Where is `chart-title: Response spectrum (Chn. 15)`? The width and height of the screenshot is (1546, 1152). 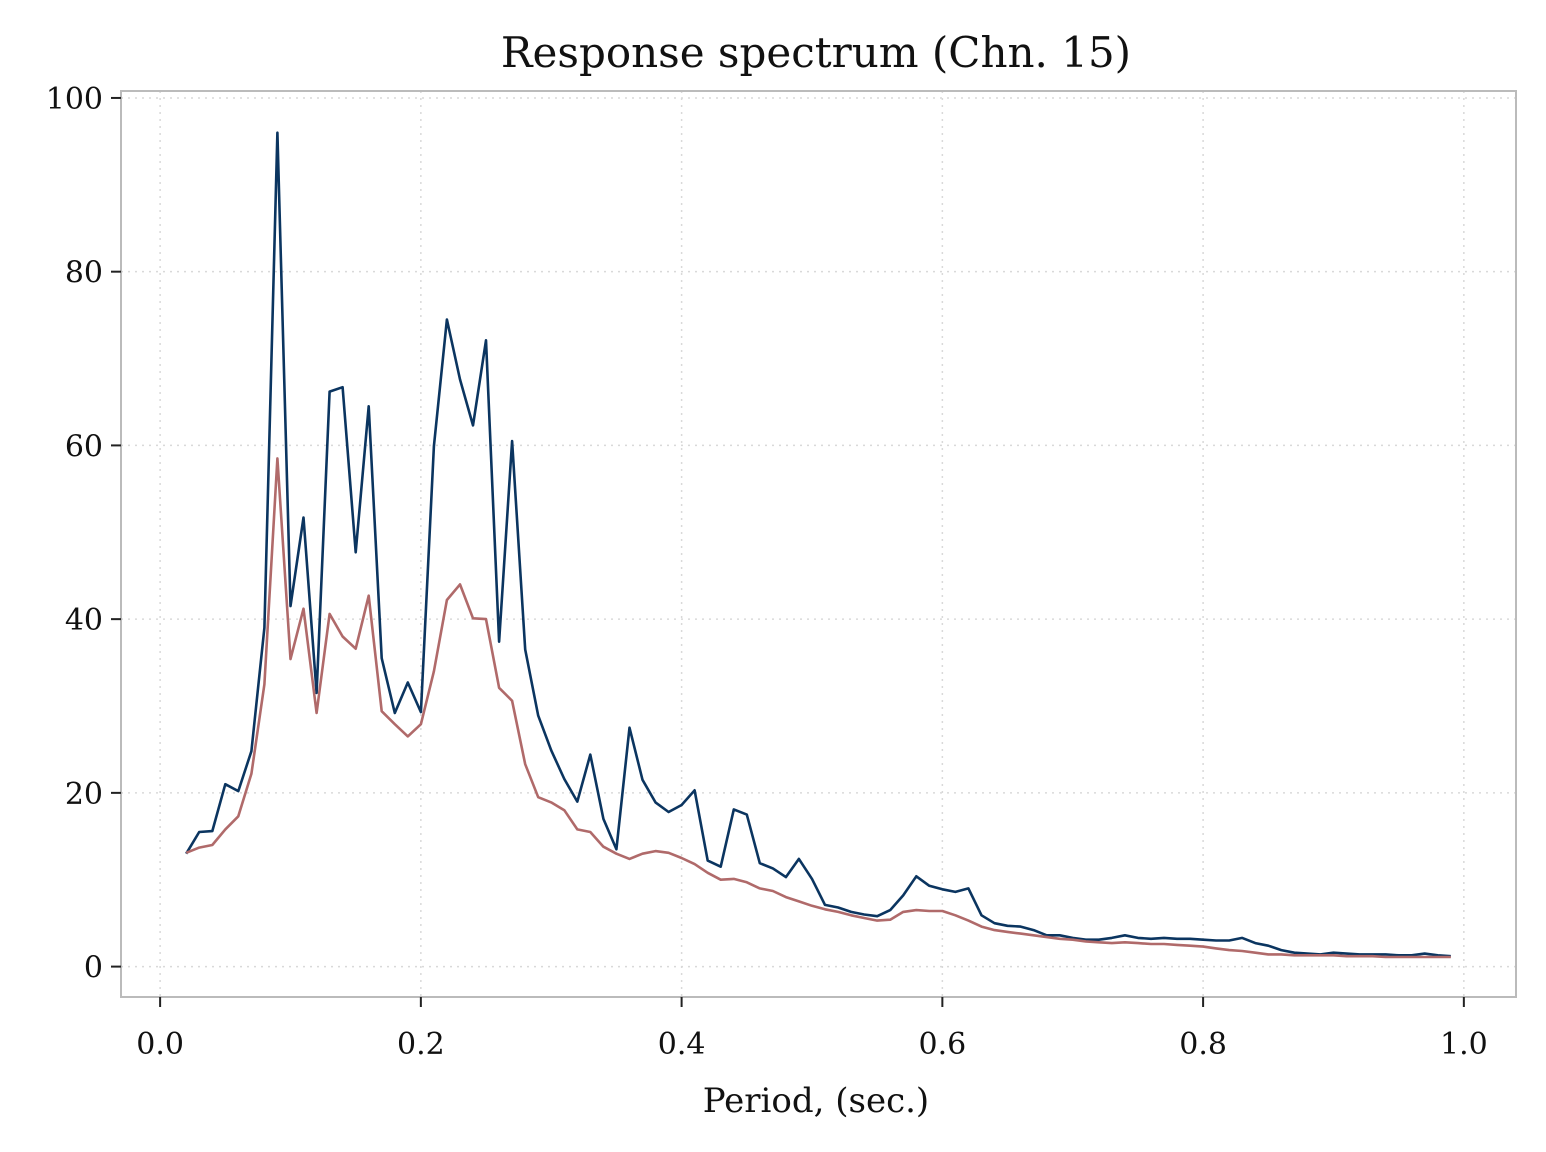
chart-title: Response spectrum (Chn. 15) is located at coordinates (816, 52).